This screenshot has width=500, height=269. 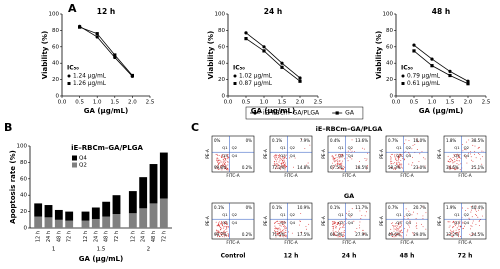 I want to click on x-tick-label: 0.5, so click(x=246, y=103).